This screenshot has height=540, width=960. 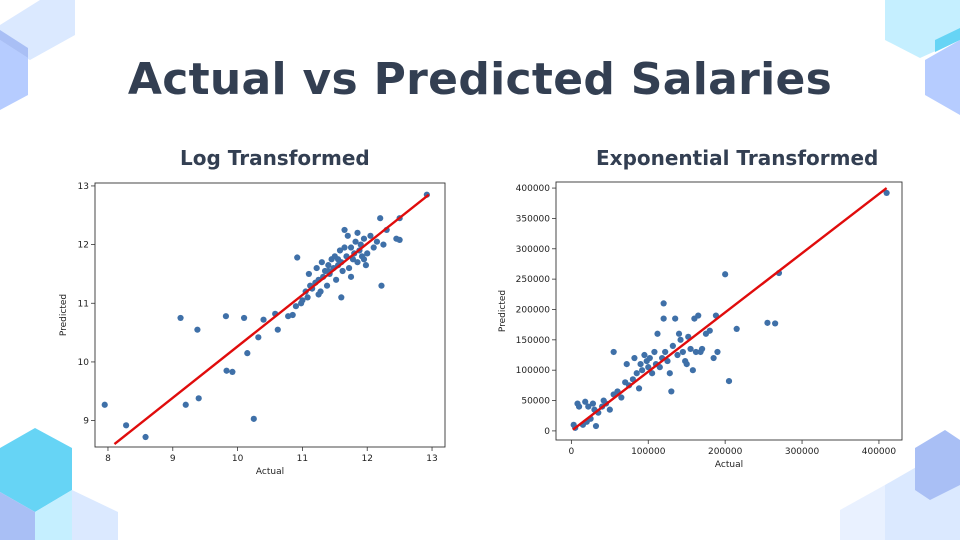 What do you see at coordinates (302, 459) in the screenshot?
I see `left-x-tick-label: 11` at bounding box center [302, 459].